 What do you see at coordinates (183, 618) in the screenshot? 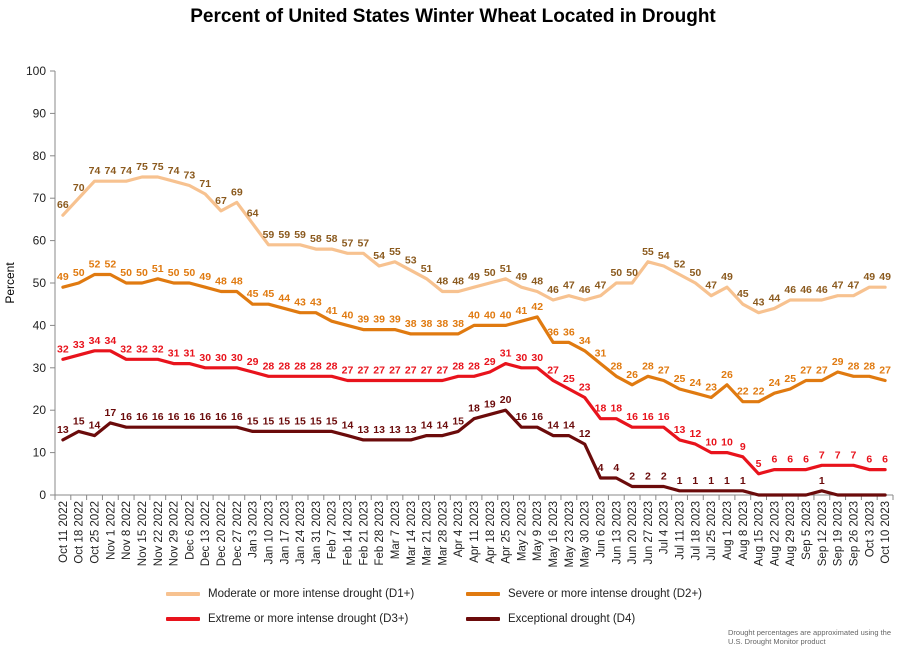
I see `legend-swatch-d3` at bounding box center [183, 618].